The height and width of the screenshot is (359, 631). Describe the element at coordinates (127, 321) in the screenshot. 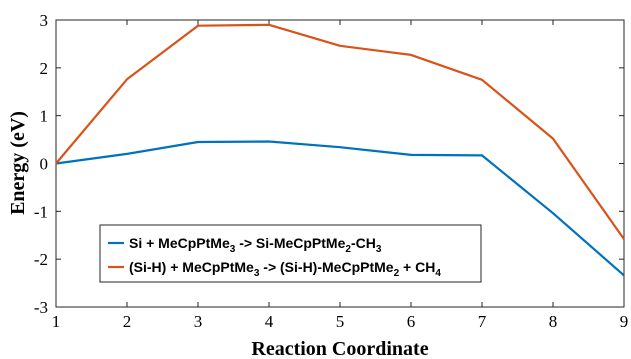

I see `x-tick-label: 2` at that location.